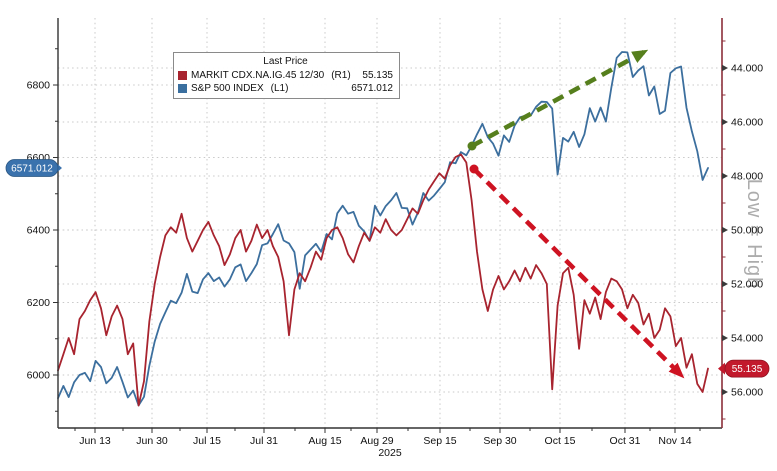 The width and height of the screenshot is (777, 471). I want to click on right-axis-tick-label: 48.000, so click(747, 177).